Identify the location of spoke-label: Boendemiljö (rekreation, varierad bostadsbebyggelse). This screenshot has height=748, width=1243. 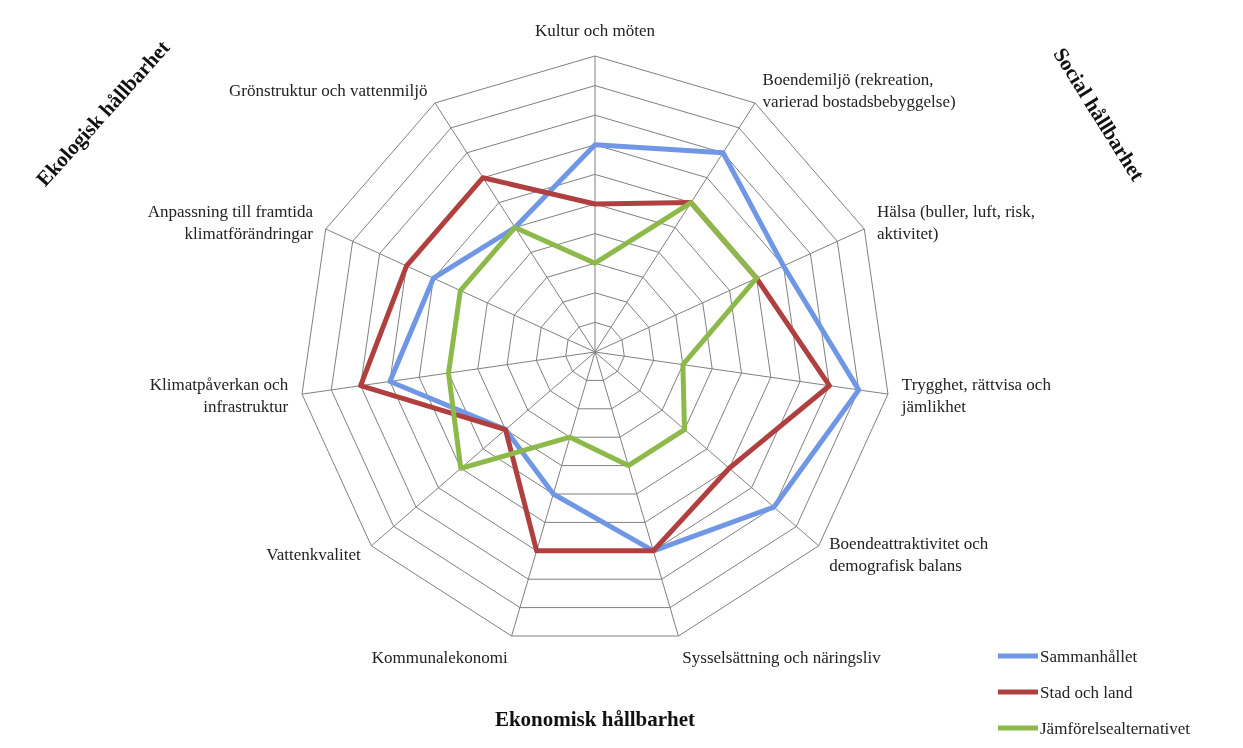
(859, 91).